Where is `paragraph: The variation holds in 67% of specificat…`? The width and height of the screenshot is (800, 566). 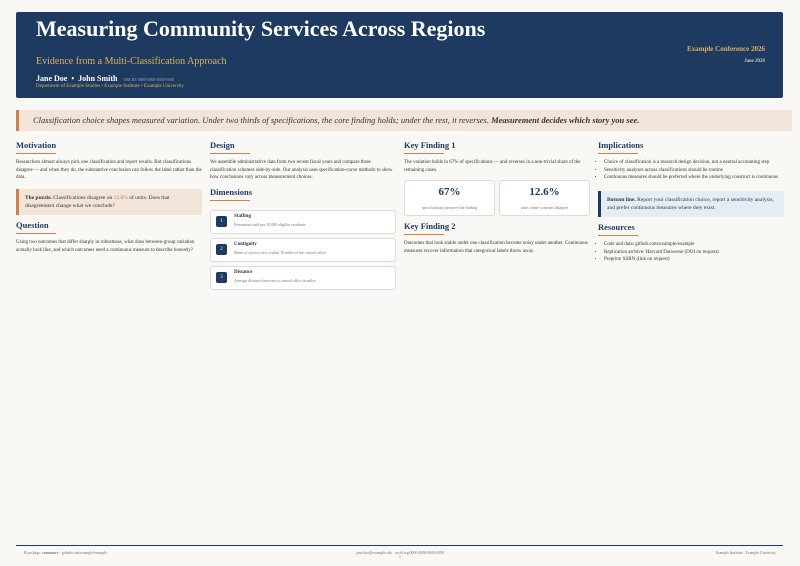
paragraph: The variation holds in 67% of specificat… is located at coordinates (492, 166).